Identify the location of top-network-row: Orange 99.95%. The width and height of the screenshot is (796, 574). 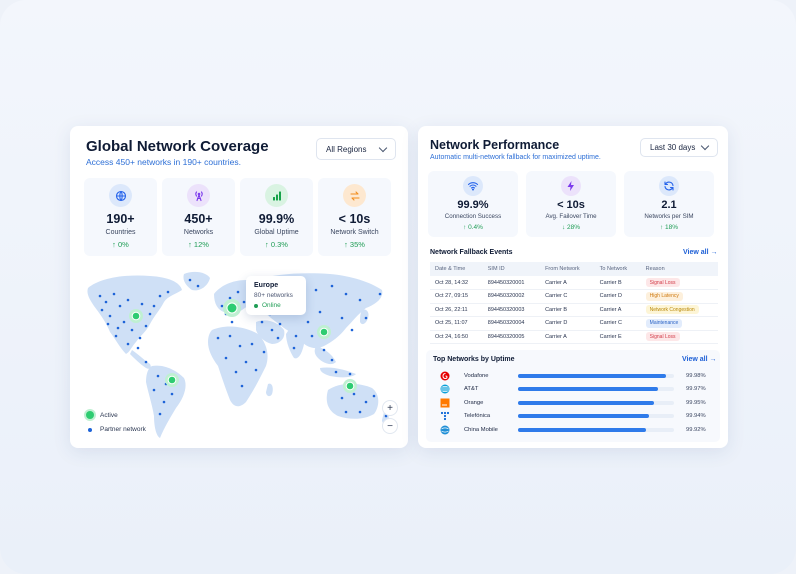
(574, 403).